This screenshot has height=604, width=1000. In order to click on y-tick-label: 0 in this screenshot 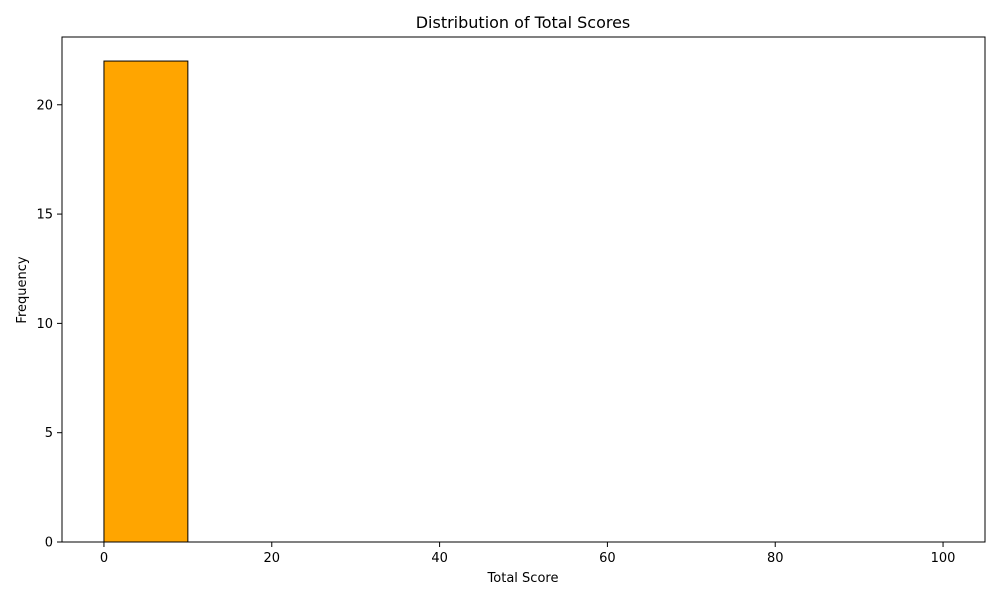, I will do `click(49, 543)`.